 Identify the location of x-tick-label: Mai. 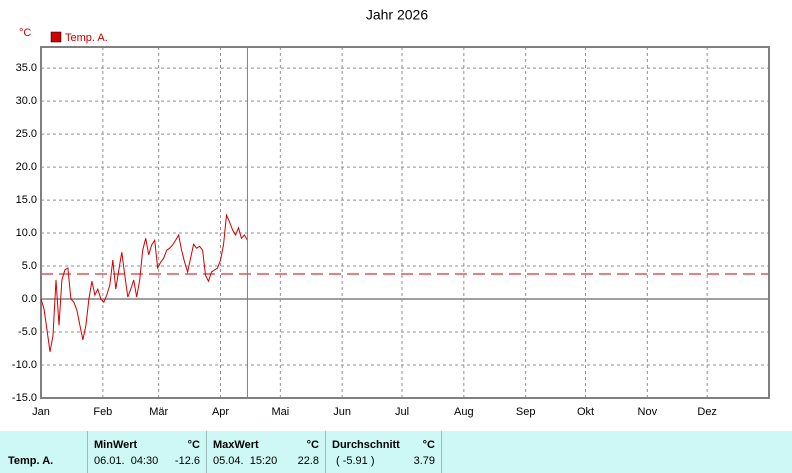
(280, 412).